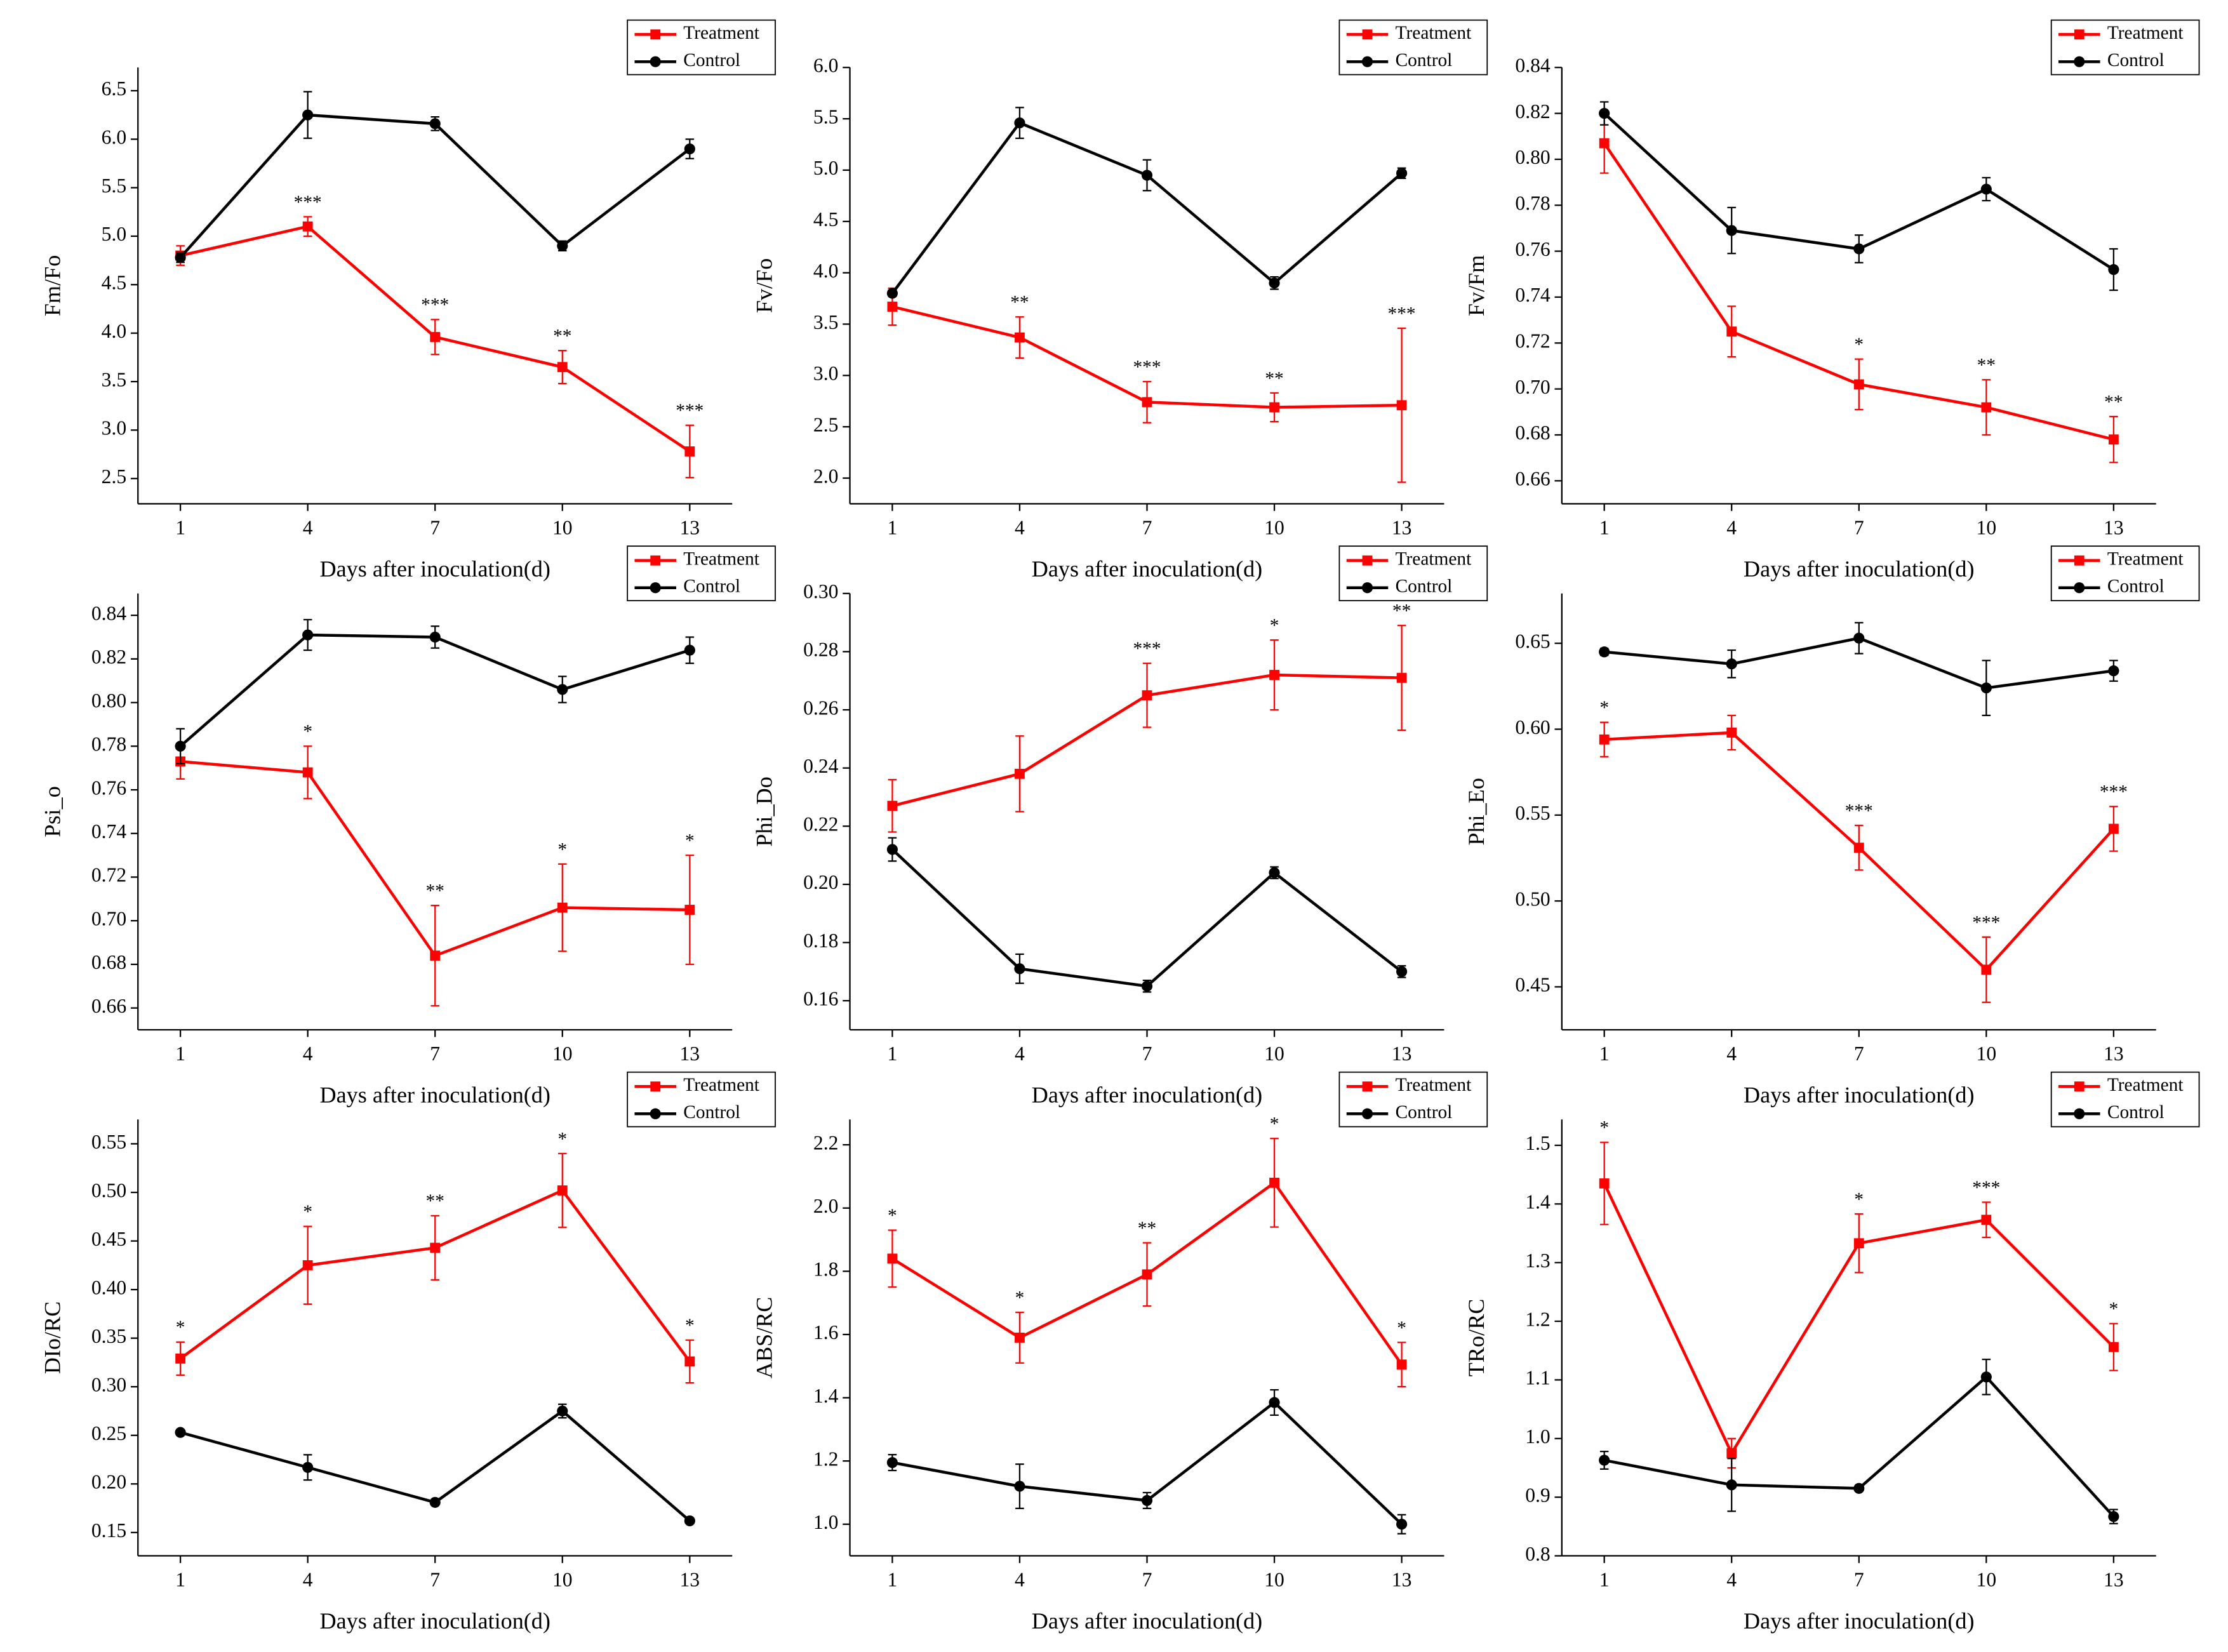 The height and width of the screenshot is (1652, 2228). Describe the element at coordinates (821, 824) in the screenshot. I see `y-tick-label: 0.22` at that location.